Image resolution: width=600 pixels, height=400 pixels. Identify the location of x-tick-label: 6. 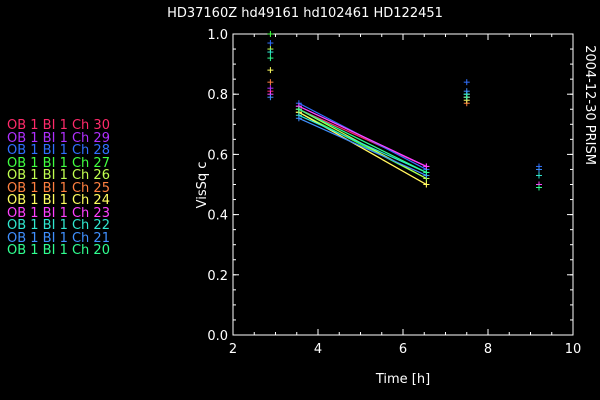
(403, 349).